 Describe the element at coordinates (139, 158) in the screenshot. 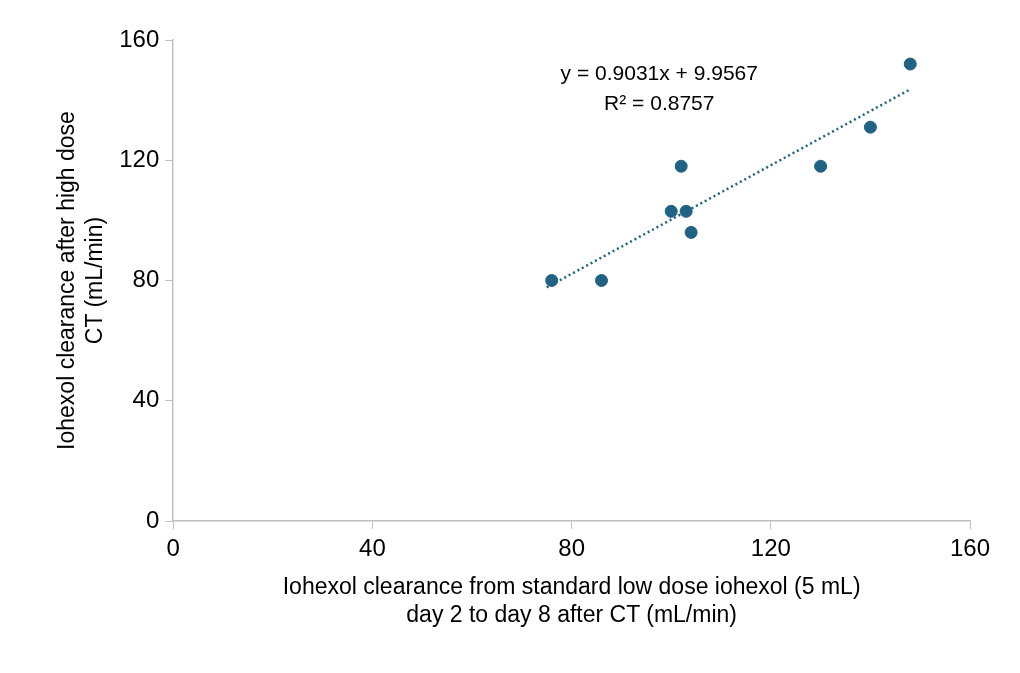

I see `y-tick-label: 120` at that location.